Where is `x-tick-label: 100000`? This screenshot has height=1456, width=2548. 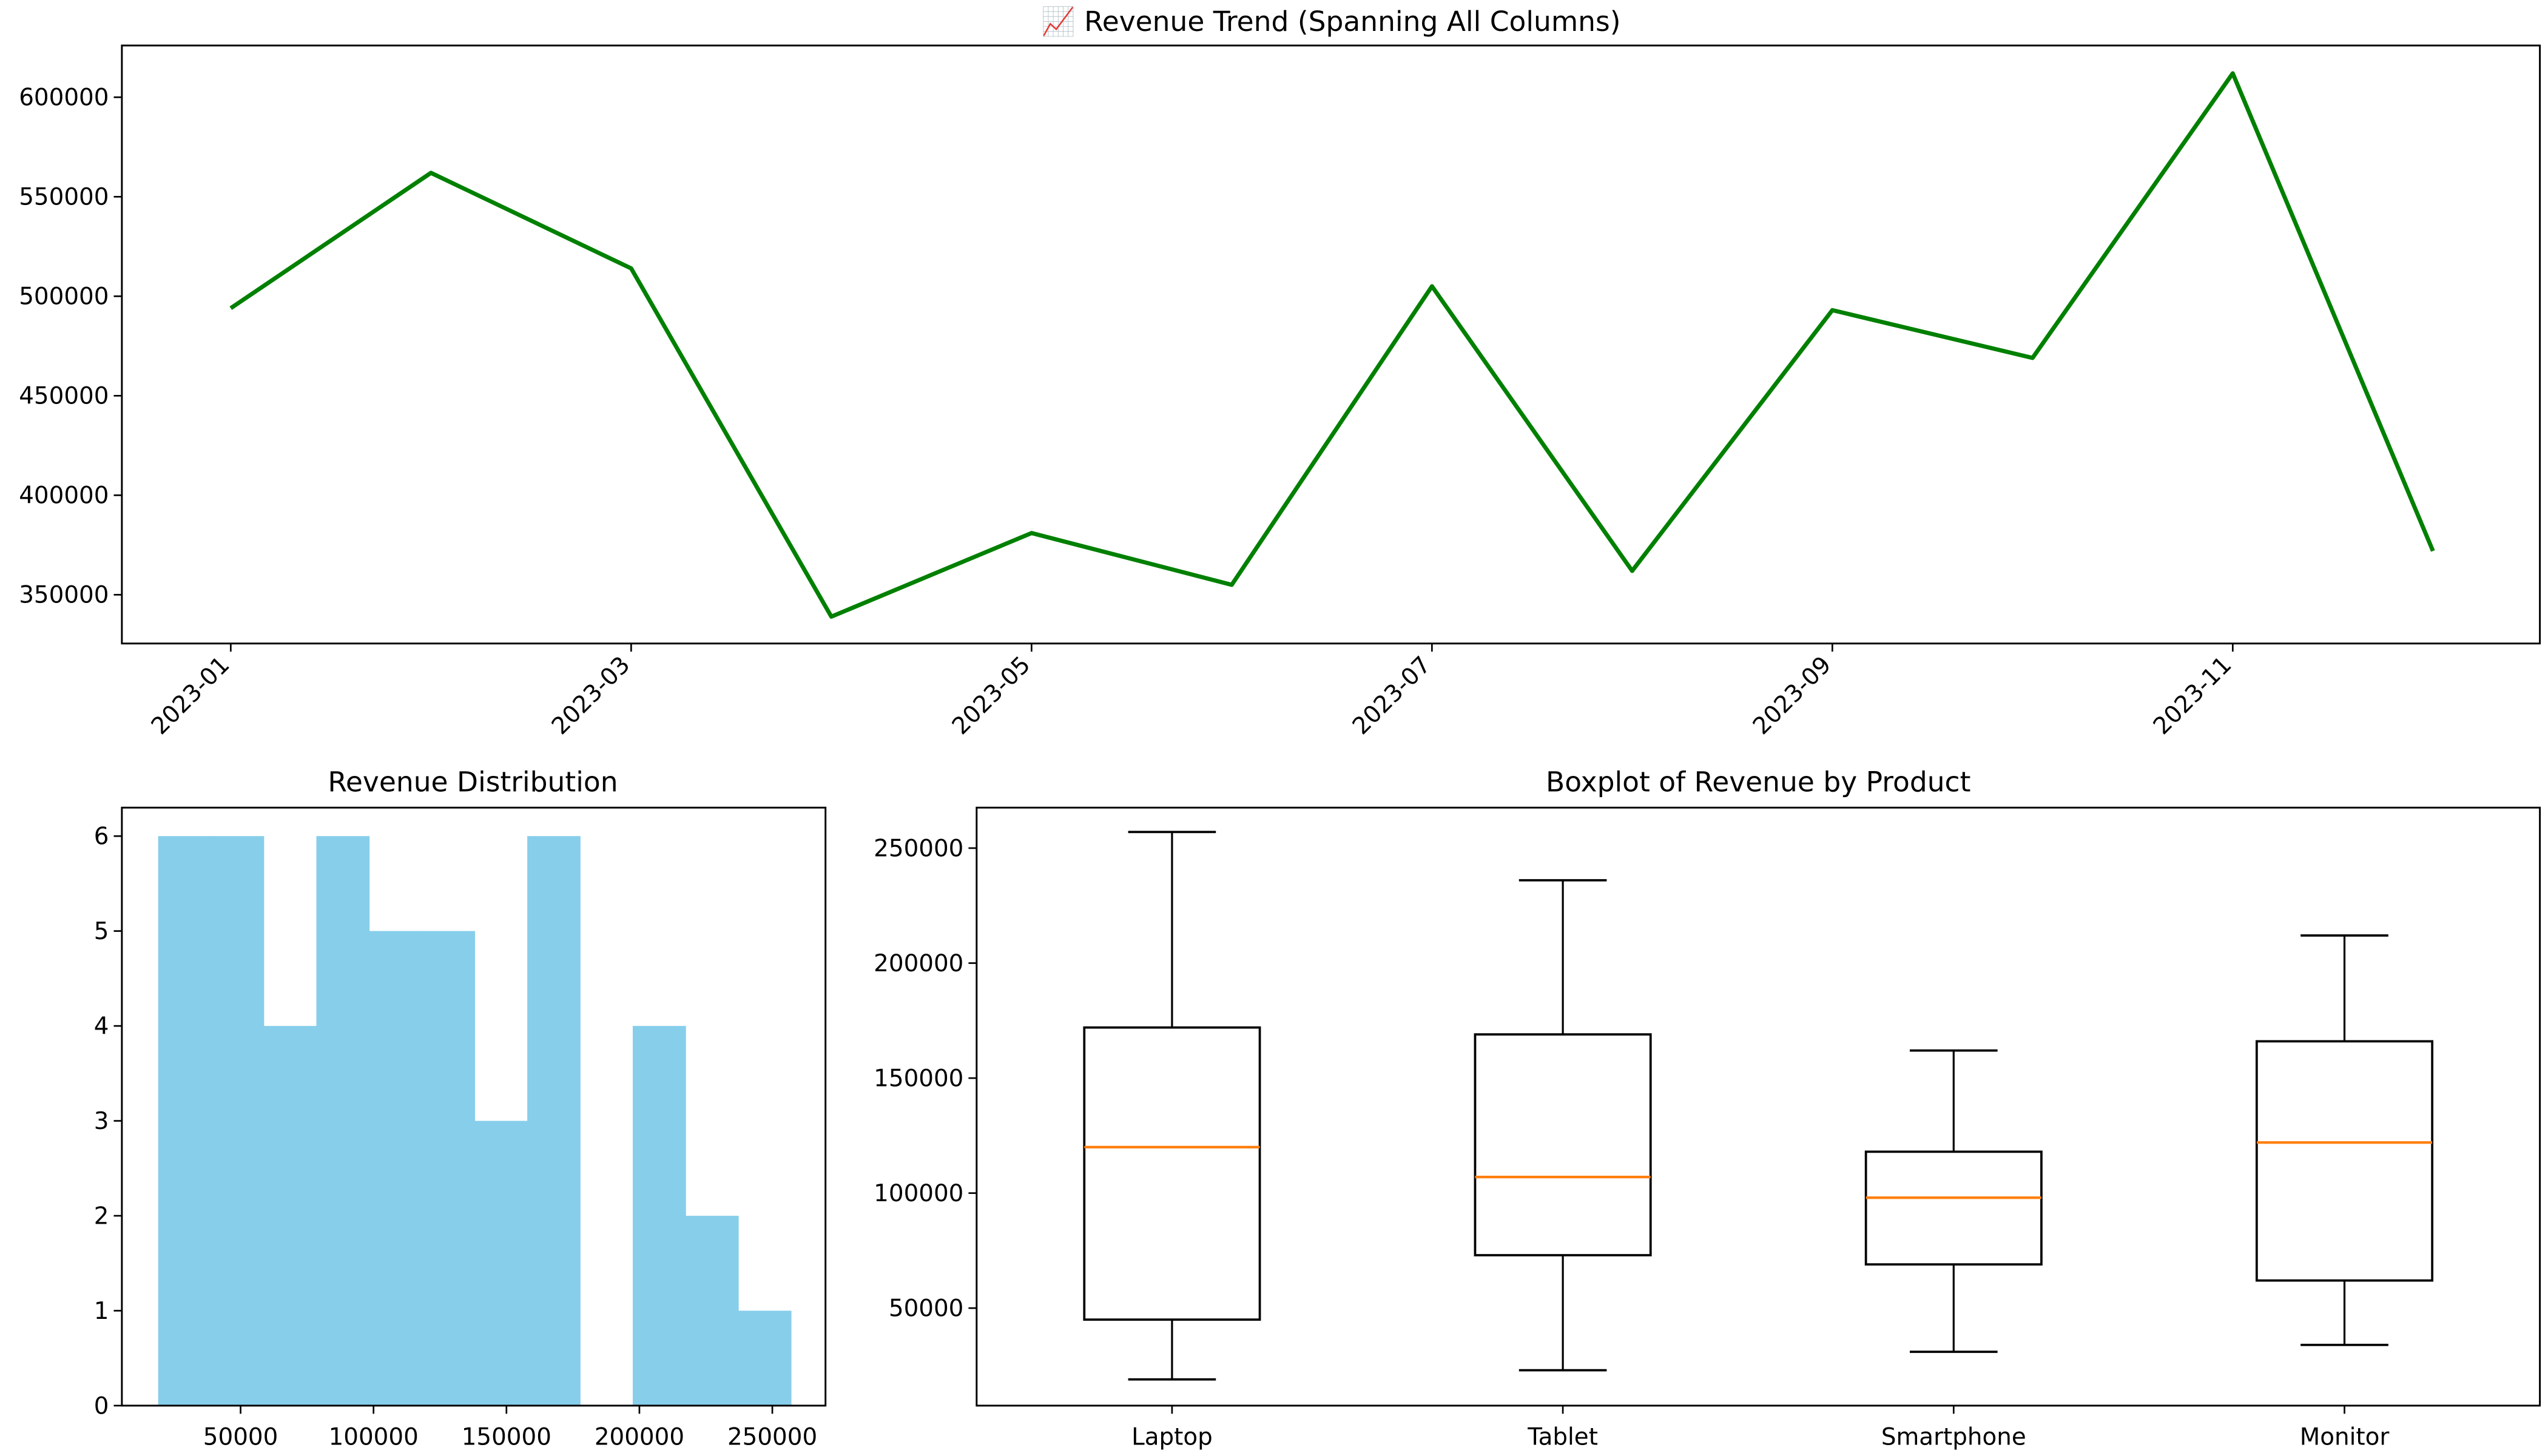
x-tick-label: 100000 is located at coordinates (374, 1437).